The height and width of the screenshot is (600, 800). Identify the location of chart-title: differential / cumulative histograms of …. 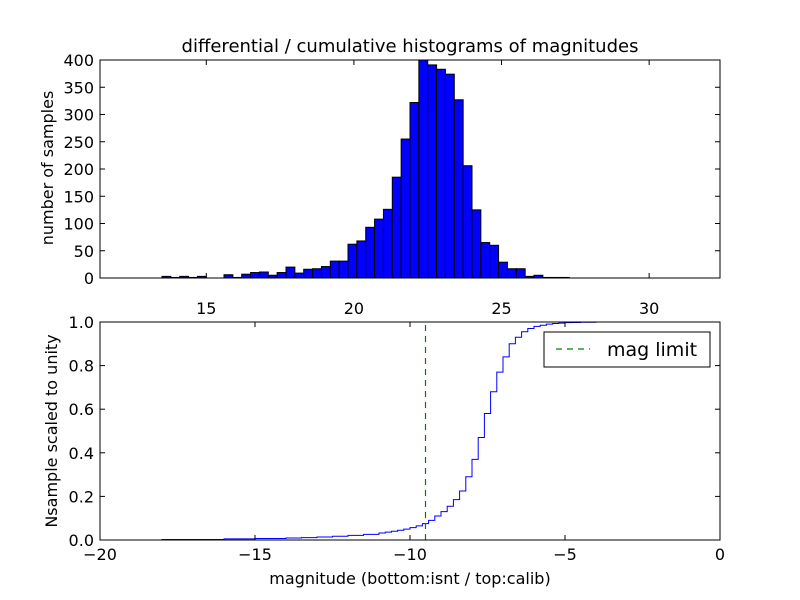
(410, 46).